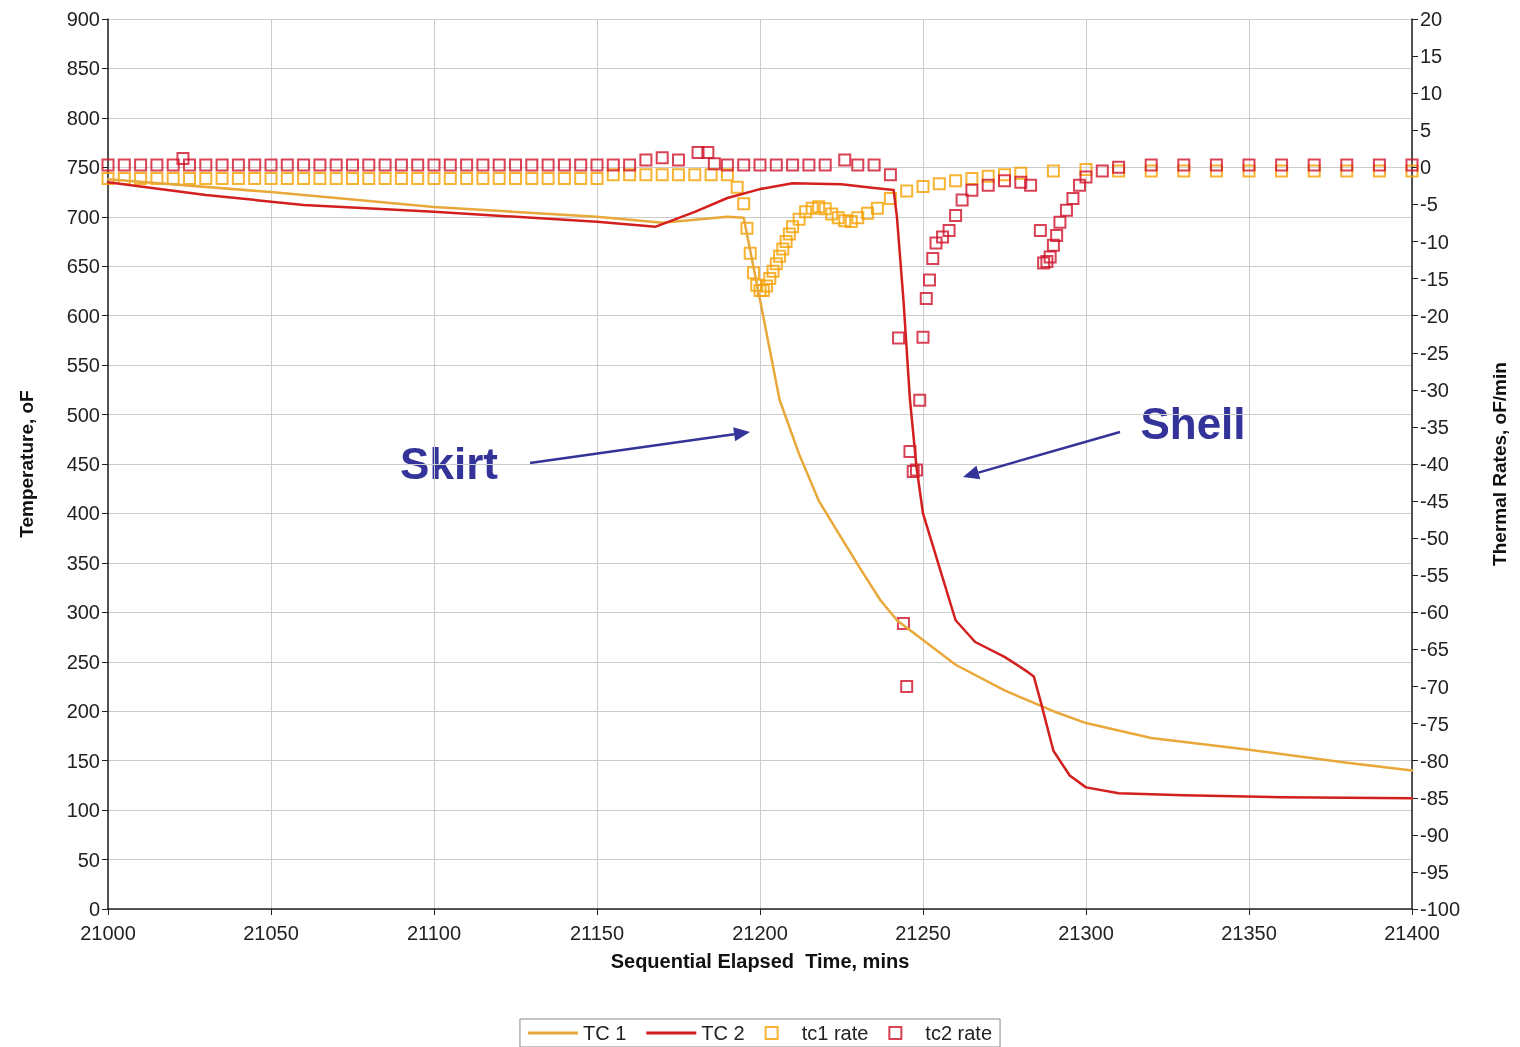 Image resolution: width=1520 pixels, height=1047 pixels. Describe the element at coordinates (83, 365) in the screenshot. I see `y-tick-label: 550` at that location.